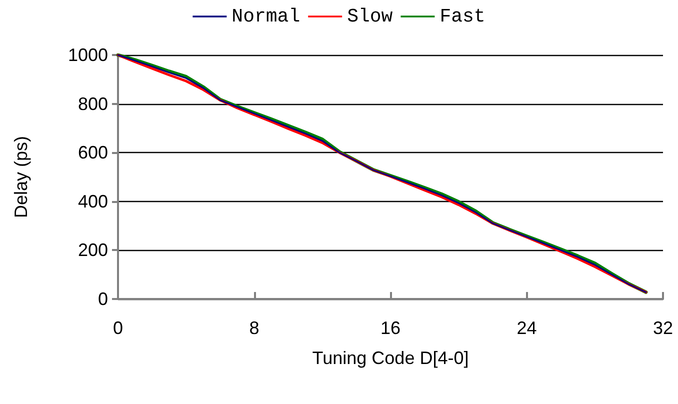  I want to click on y-tick-label: 400, so click(93, 201).